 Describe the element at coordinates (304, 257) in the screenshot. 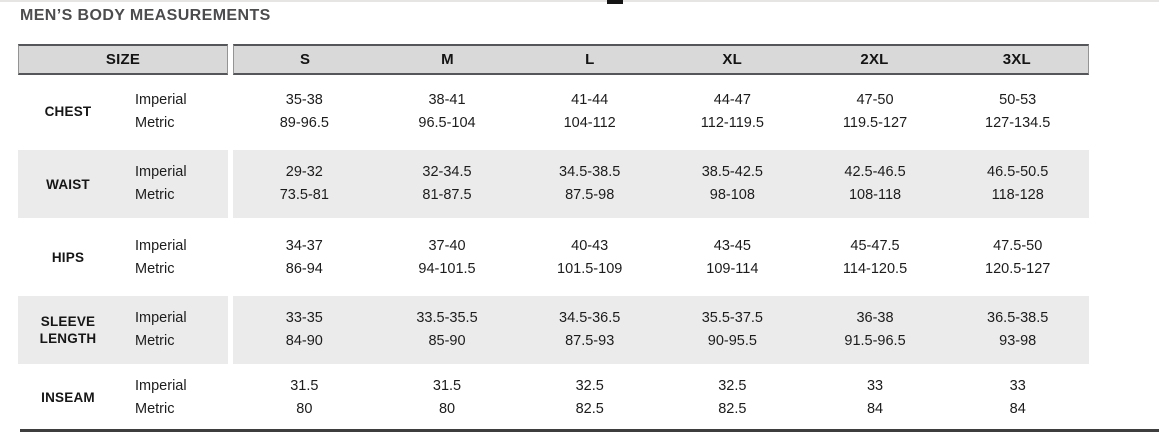

I see `measurement-cell: 34-37 86-94` at that location.